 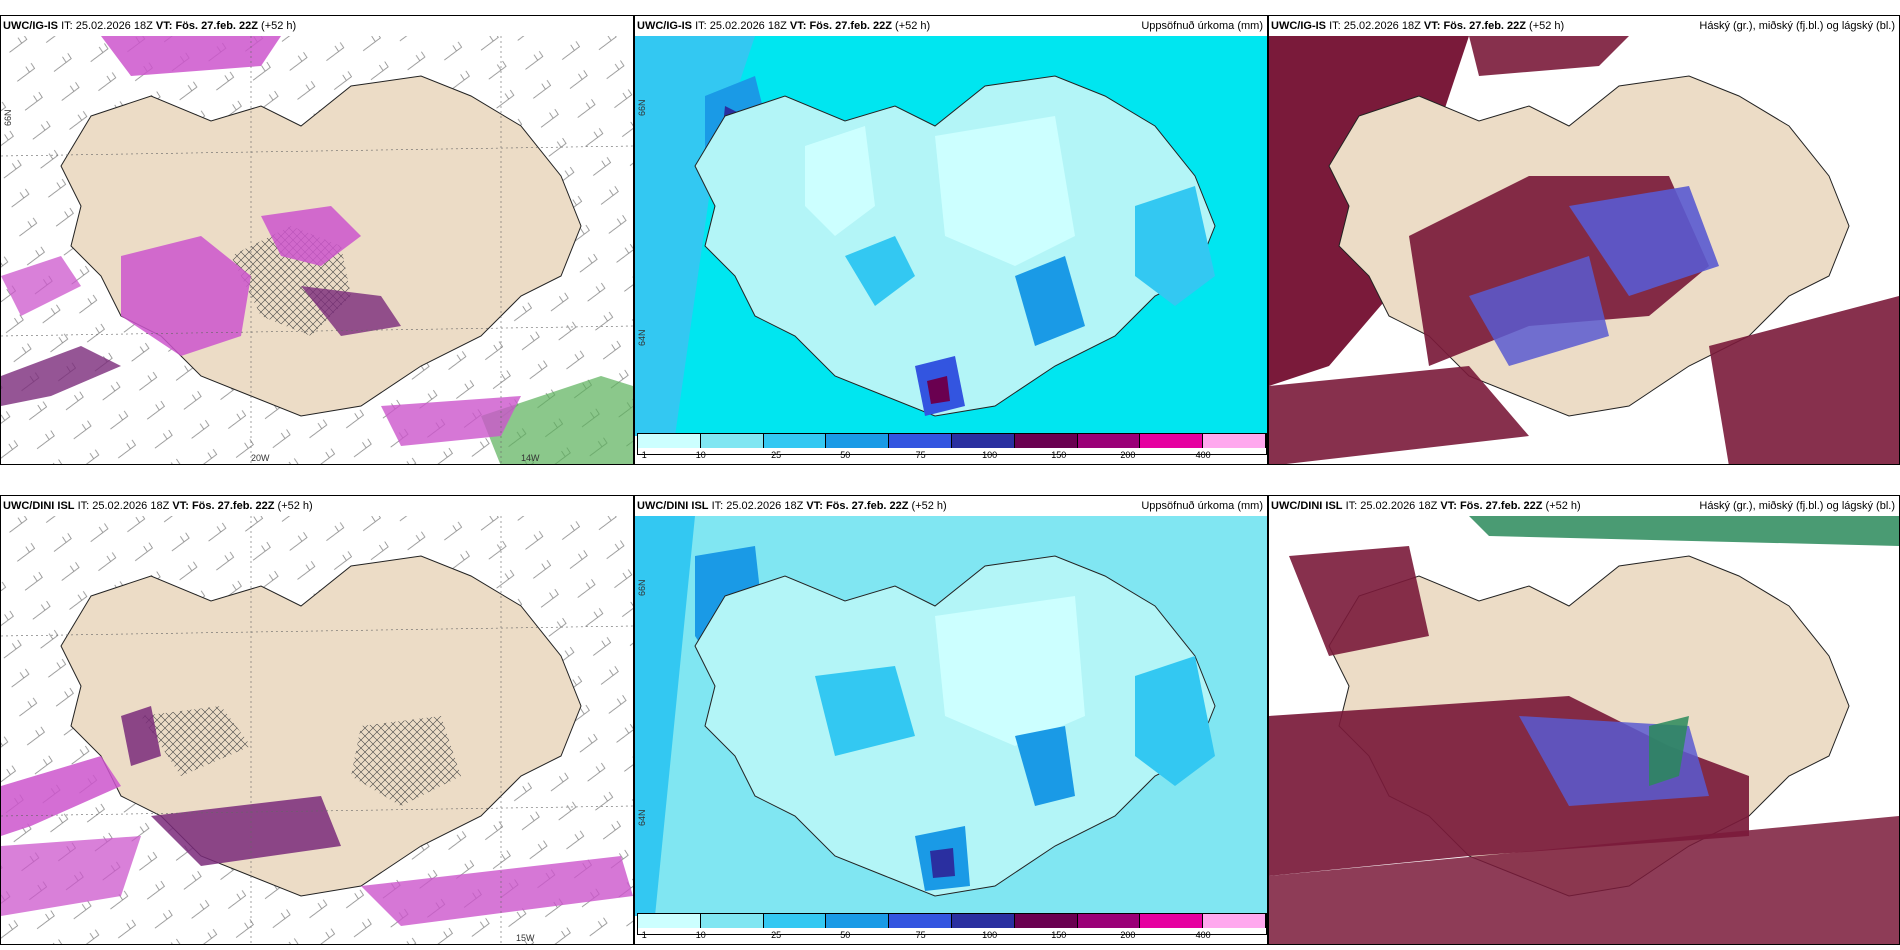 I want to click on lon-label-14w: 14W, so click(x=530, y=458).